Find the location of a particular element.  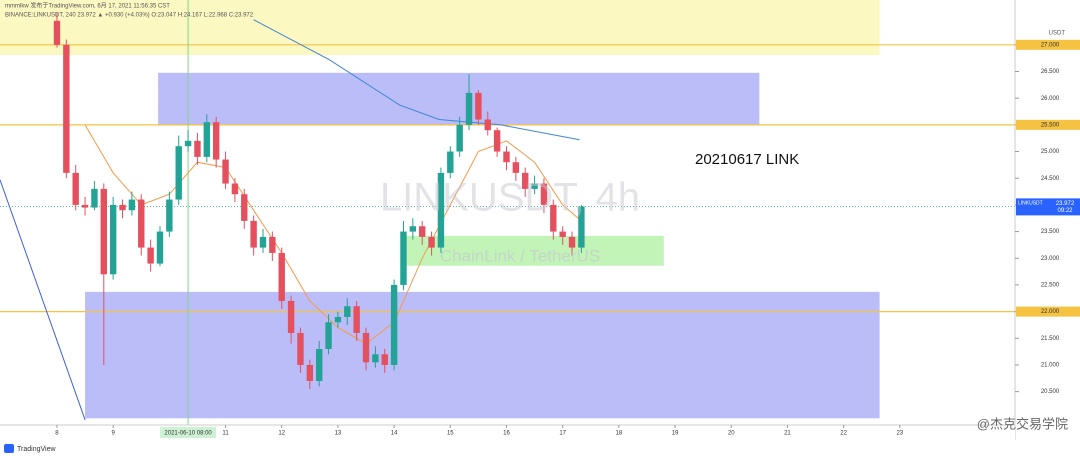

x-tick-label: 14 is located at coordinates (394, 434).